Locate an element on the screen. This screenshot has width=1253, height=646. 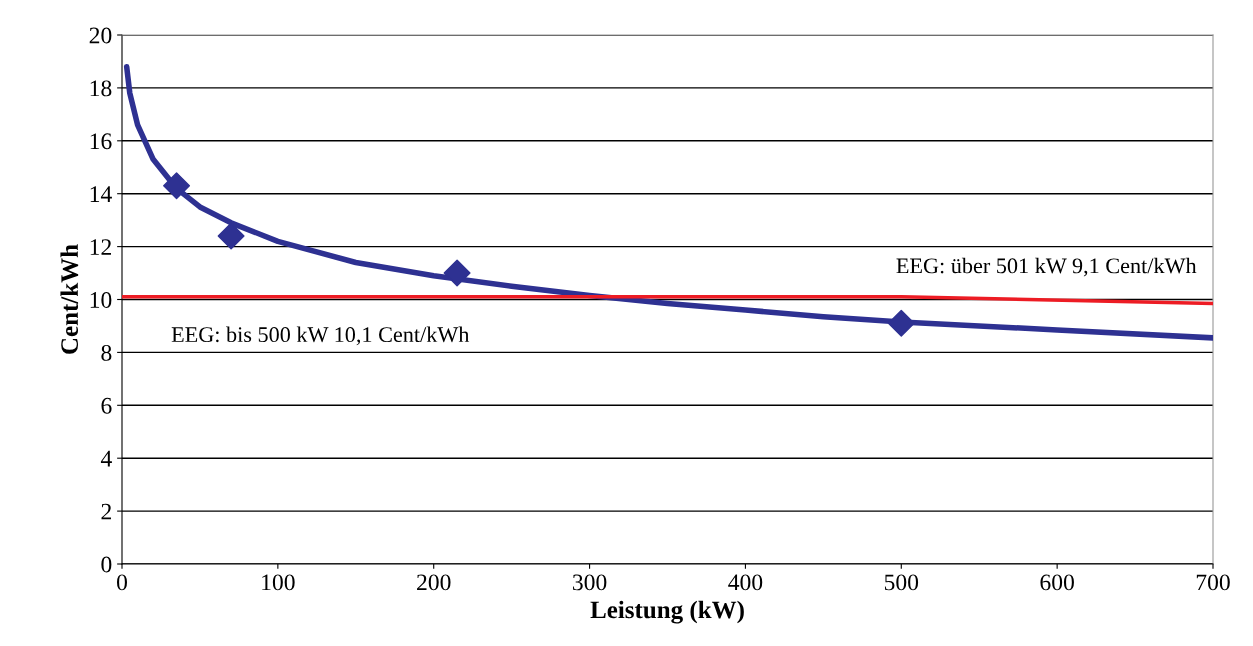
y-tick-label: 6 is located at coordinates (106, 405).